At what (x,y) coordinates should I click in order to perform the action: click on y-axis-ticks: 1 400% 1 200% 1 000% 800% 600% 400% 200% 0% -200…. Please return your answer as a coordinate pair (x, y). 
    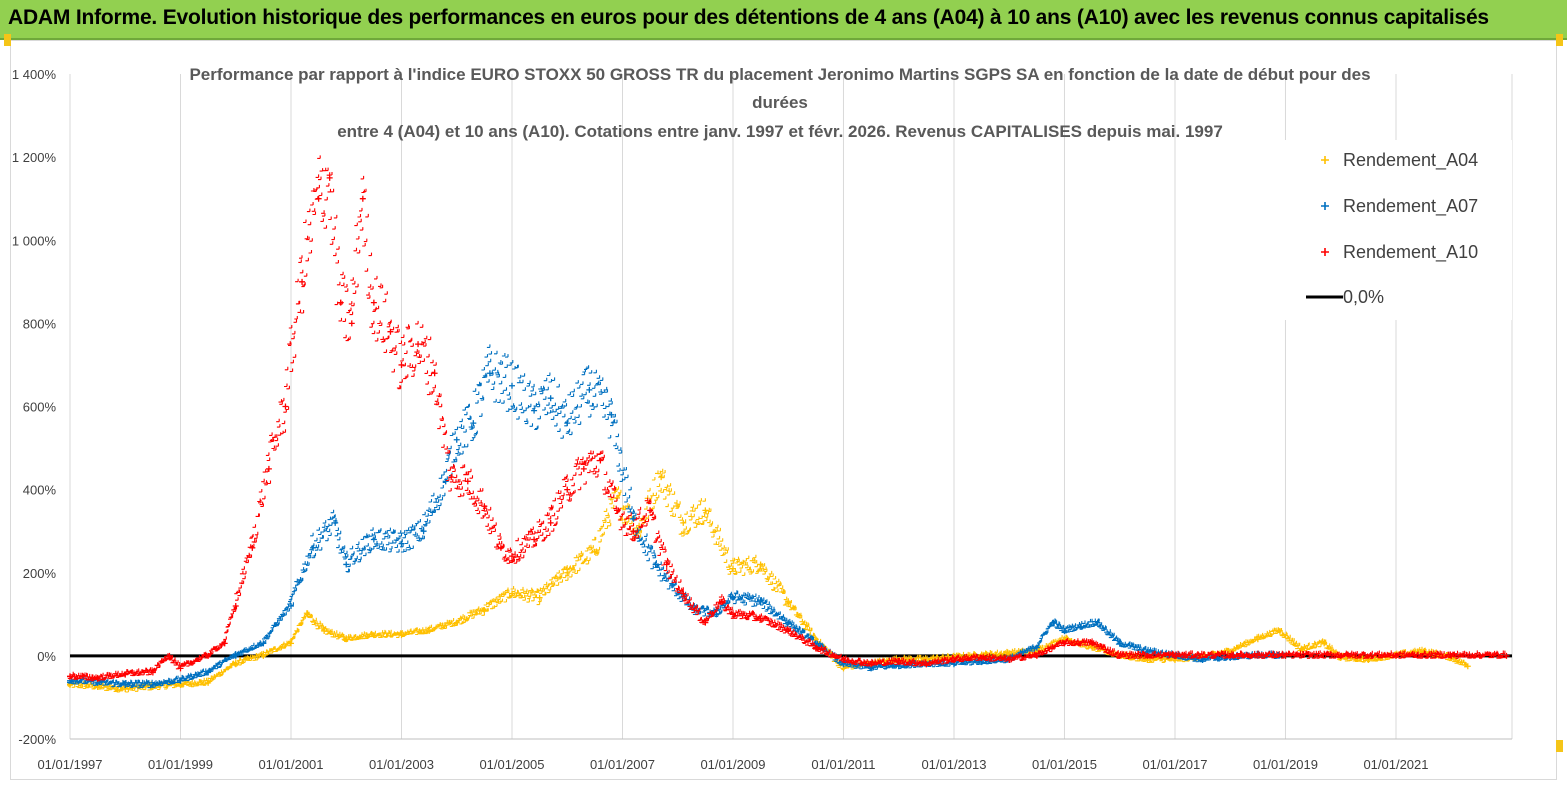
    Looking at the image, I should click on (34, 407).